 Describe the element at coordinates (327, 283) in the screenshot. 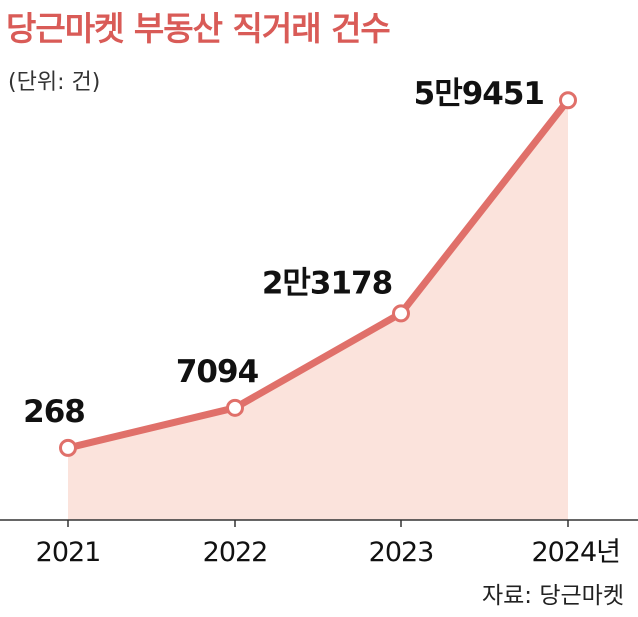

I see `data-label-2023: 2만3178` at that location.